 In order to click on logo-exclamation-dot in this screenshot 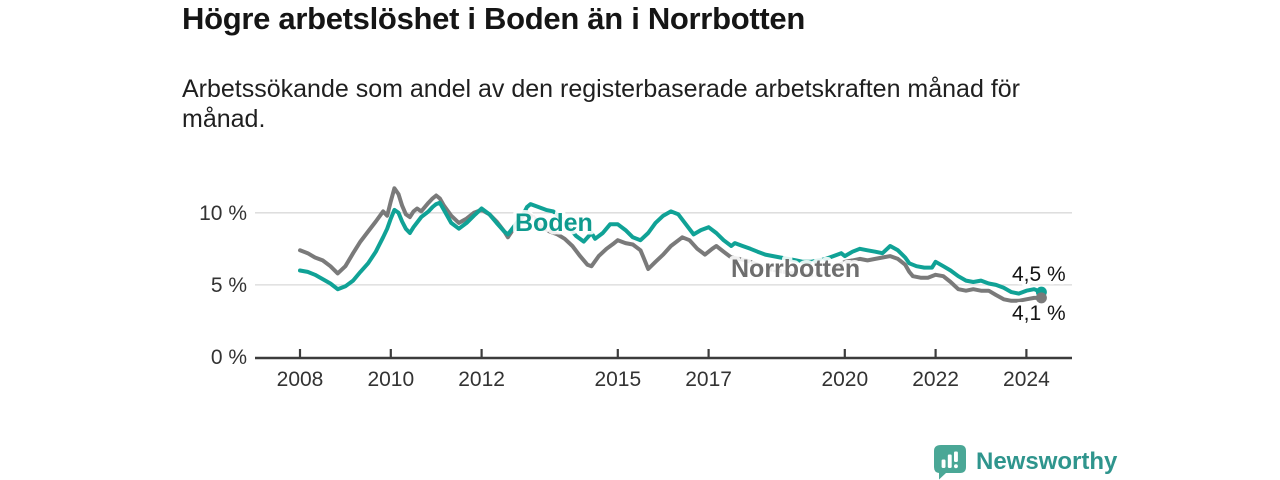, I will do `click(956, 466)`.